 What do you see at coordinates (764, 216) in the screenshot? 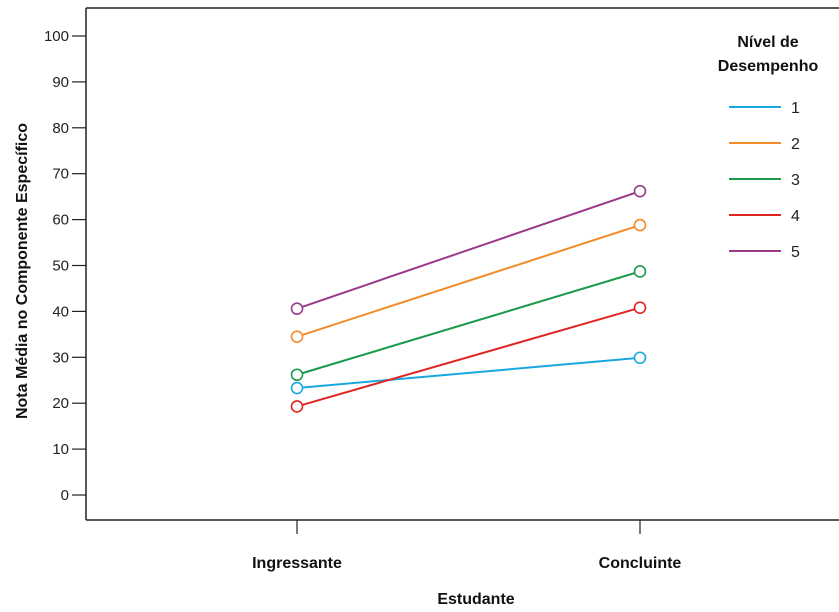
I see `legend-item-4: 4` at bounding box center [764, 216].